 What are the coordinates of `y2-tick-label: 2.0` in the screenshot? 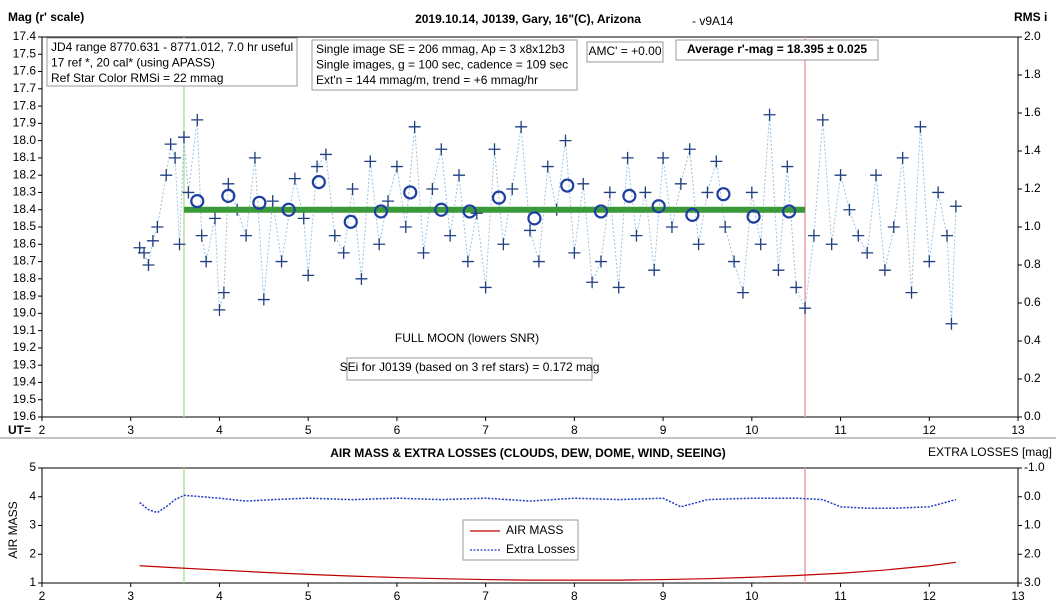 It's located at (1032, 553).